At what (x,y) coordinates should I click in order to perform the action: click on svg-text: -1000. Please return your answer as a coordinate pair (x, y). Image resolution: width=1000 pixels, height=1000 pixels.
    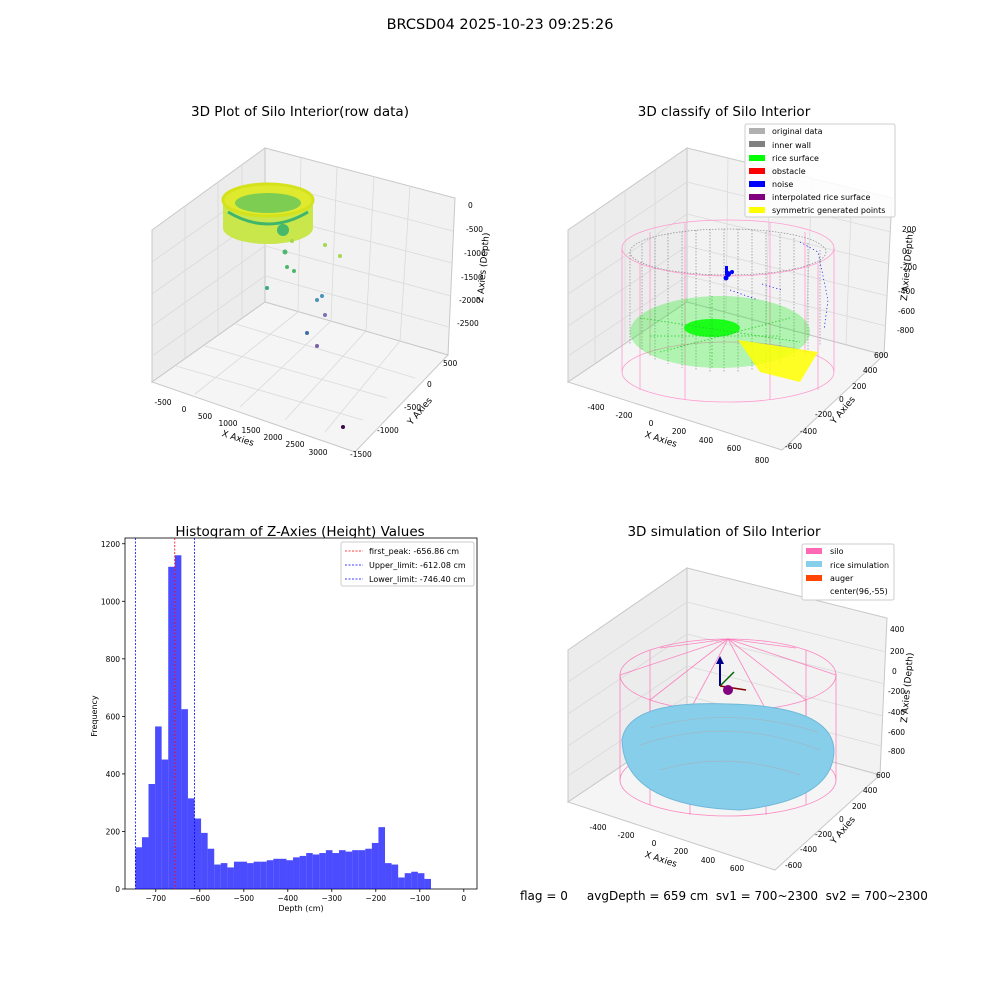
    Looking at the image, I should click on (388, 430).